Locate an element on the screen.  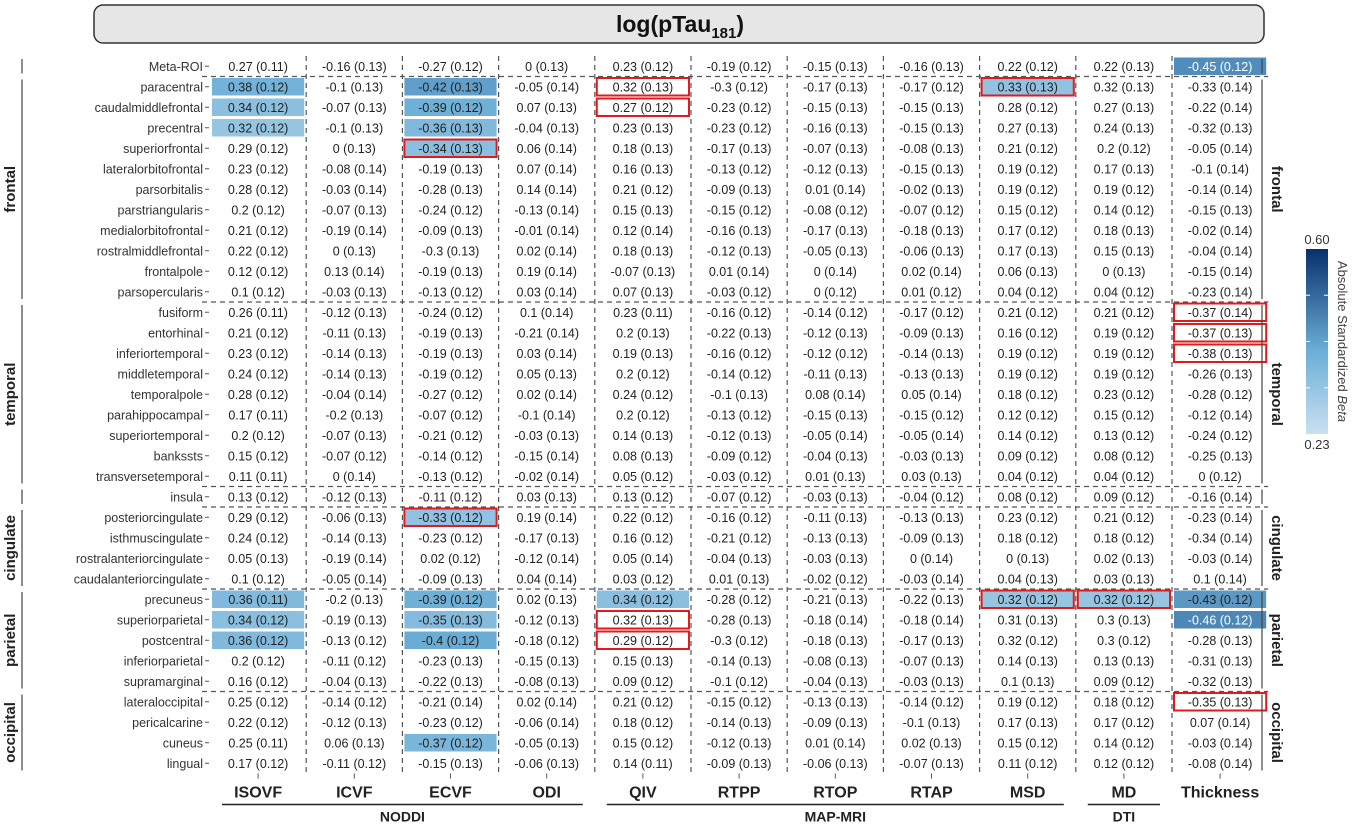
row-group-label-right: parietal is located at coordinates (1276, 640).